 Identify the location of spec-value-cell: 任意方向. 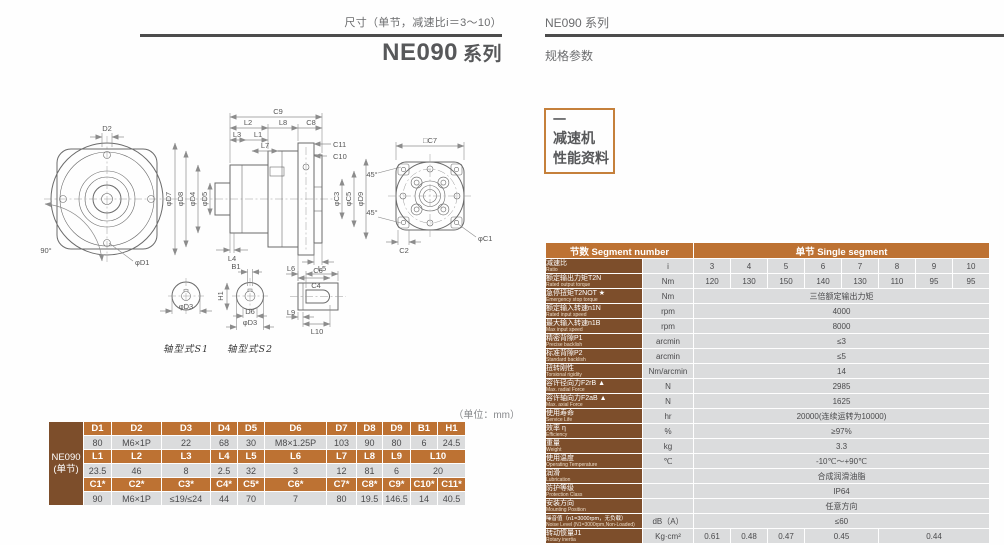
(841, 506).